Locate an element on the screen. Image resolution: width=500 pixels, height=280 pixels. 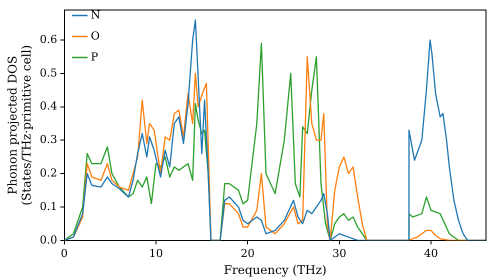
y-tick-label: 0.6 is located at coordinates (49, 39).